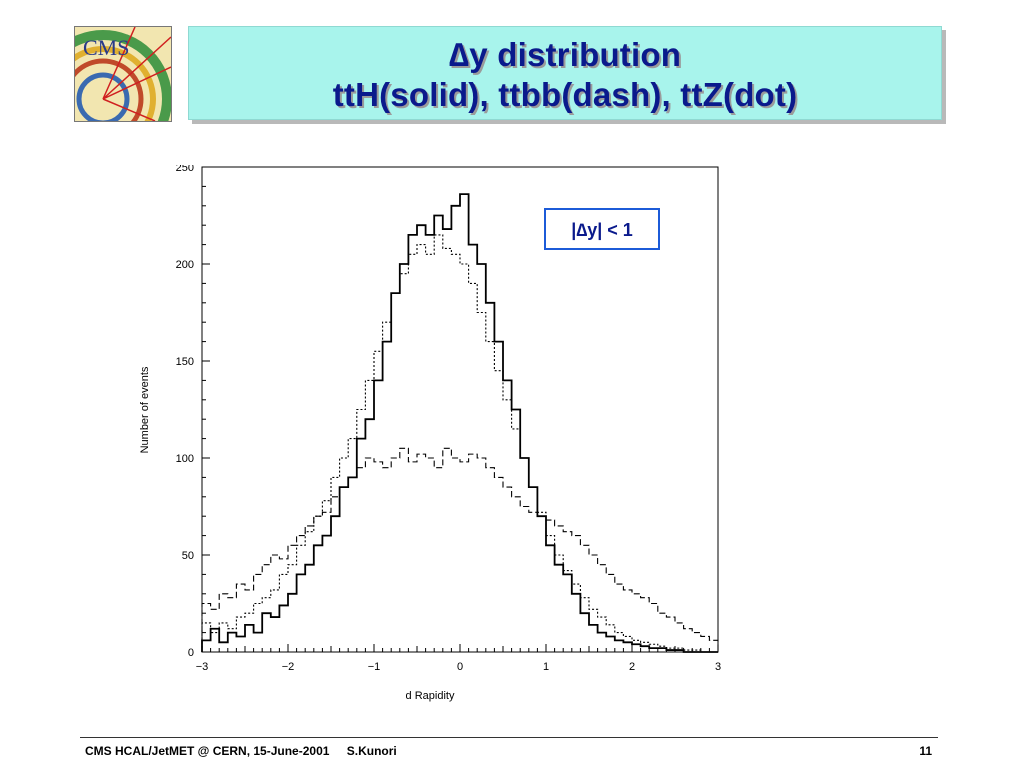 The height and width of the screenshot is (768, 1024). What do you see at coordinates (185, 265) in the screenshot?
I see `y-tick-label: 200` at bounding box center [185, 265].